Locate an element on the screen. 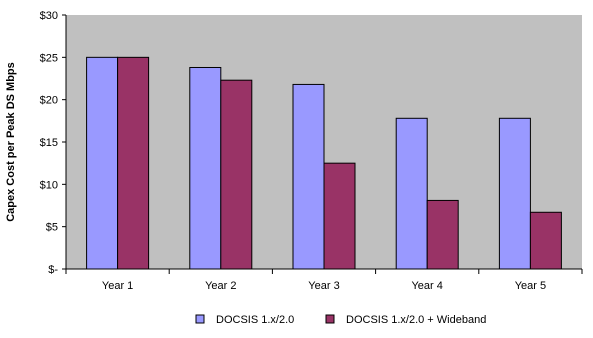 This screenshot has width=593, height=338. legend-label-wideband: DOCSIS 1.x/2.0 + Wideband is located at coordinates (416, 320).